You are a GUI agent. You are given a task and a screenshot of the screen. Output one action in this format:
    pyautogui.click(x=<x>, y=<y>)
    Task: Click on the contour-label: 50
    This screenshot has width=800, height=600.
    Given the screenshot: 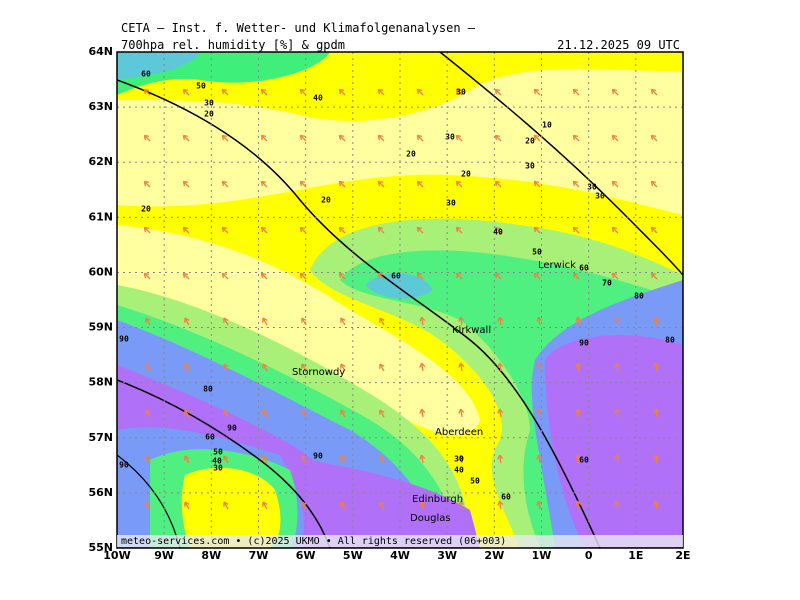 What is the action you would take?
    pyautogui.click(x=201, y=86)
    